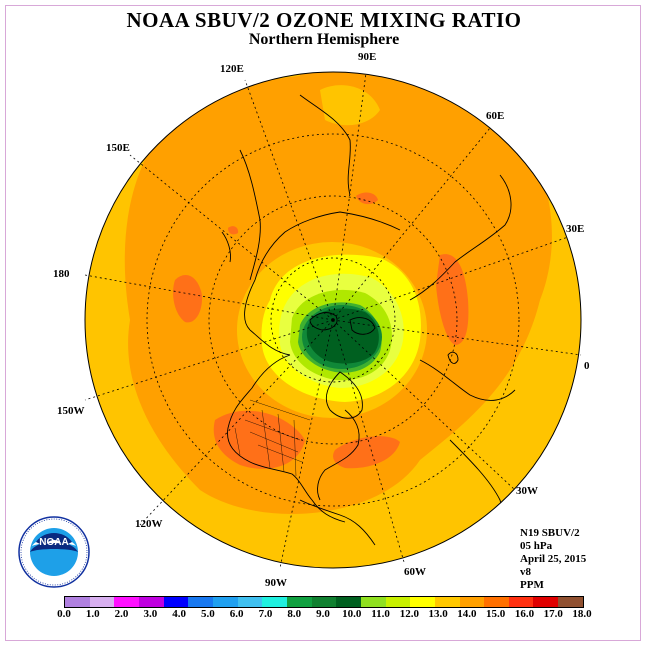 This screenshot has width=648, height=648. Describe the element at coordinates (188, 299) in the screenshot. I see `ozone-high-patch-pacific` at that location.